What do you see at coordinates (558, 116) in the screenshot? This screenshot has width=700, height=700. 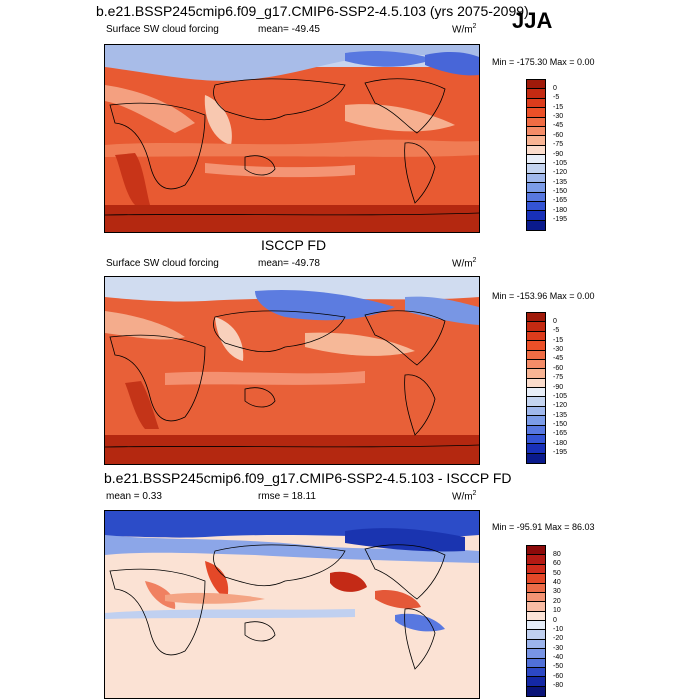 I see `panel-1-tick-label: -30` at bounding box center [558, 116].